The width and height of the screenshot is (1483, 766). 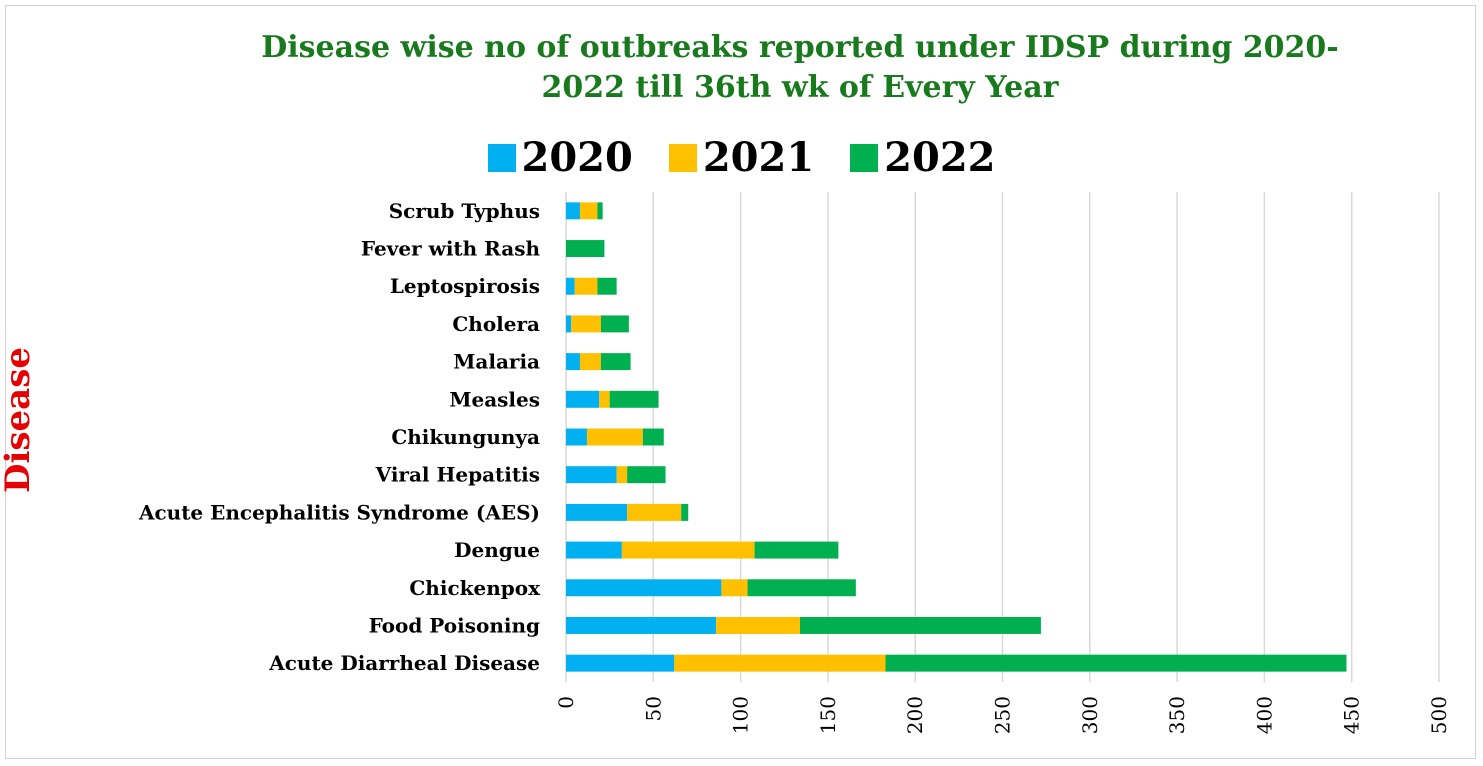 What do you see at coordinates (496, 324) in the screenshot?
I see `y-tick-label-cholera: Cholera` at bounding box center [496, 324].